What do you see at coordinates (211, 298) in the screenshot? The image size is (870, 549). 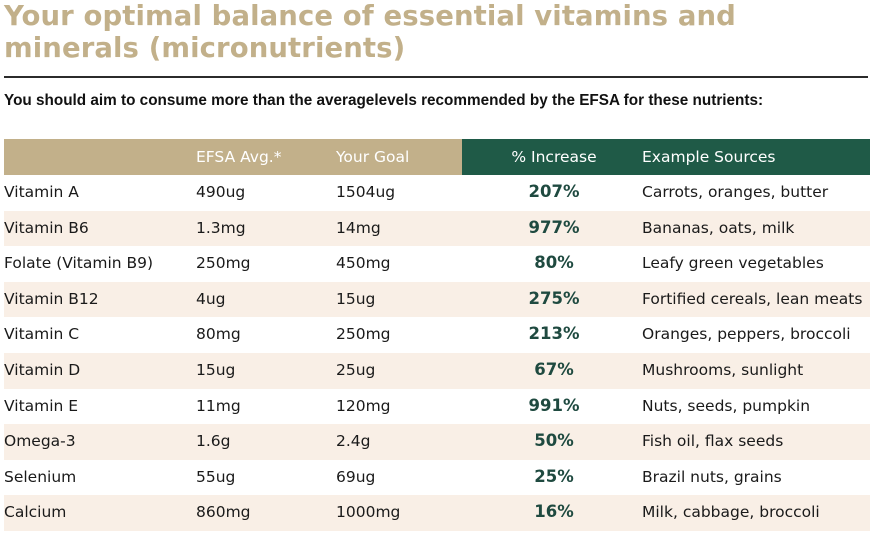 I see `cell-efsa-avg: 4ug` at bounding box center [211, 298].